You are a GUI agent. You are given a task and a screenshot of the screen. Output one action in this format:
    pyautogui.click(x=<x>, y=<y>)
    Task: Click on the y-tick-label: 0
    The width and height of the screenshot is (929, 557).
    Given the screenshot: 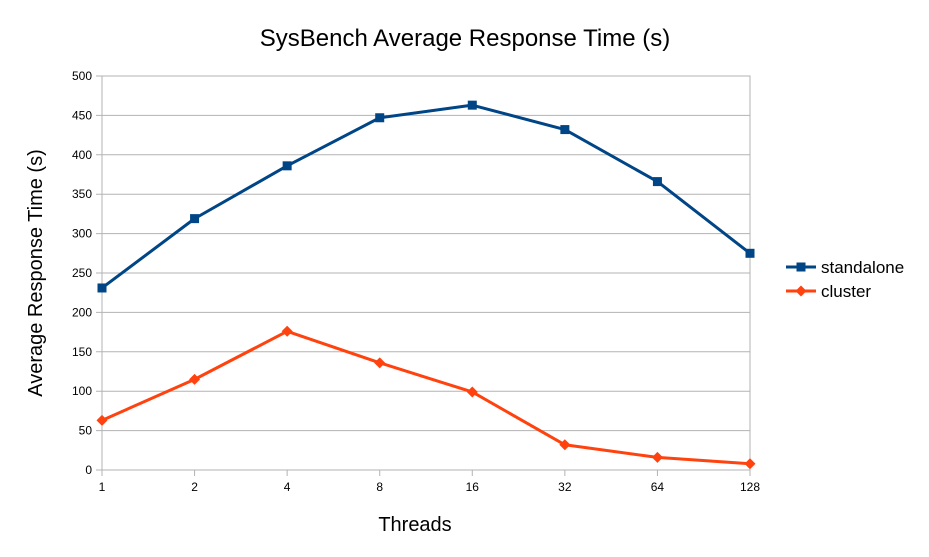 What is the action you would take?
    pyautogui.click(x=88, y=470)
    